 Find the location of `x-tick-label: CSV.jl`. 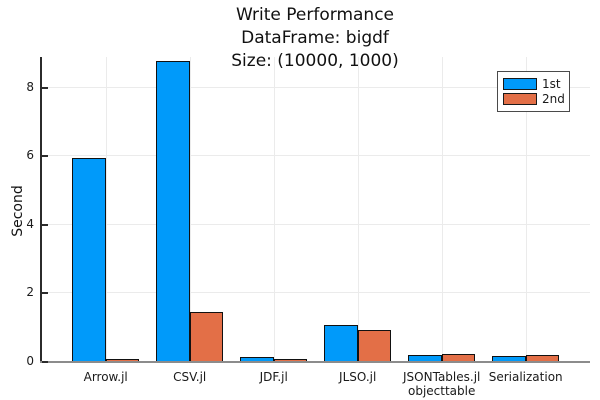

x-tick-label: CSV.jl is located at coordinates (190, 377).